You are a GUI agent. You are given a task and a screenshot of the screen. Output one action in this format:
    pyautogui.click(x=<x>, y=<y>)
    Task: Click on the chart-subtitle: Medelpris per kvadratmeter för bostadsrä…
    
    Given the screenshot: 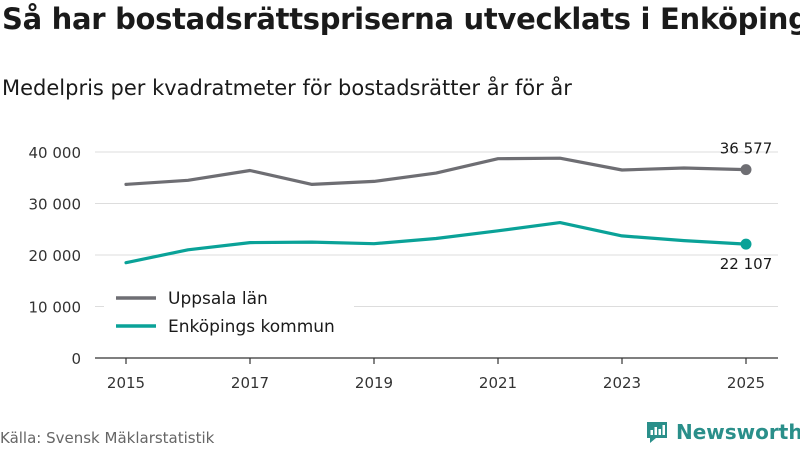 What is the action you would take?
    pyautogui.click(x=287, y=88)
    